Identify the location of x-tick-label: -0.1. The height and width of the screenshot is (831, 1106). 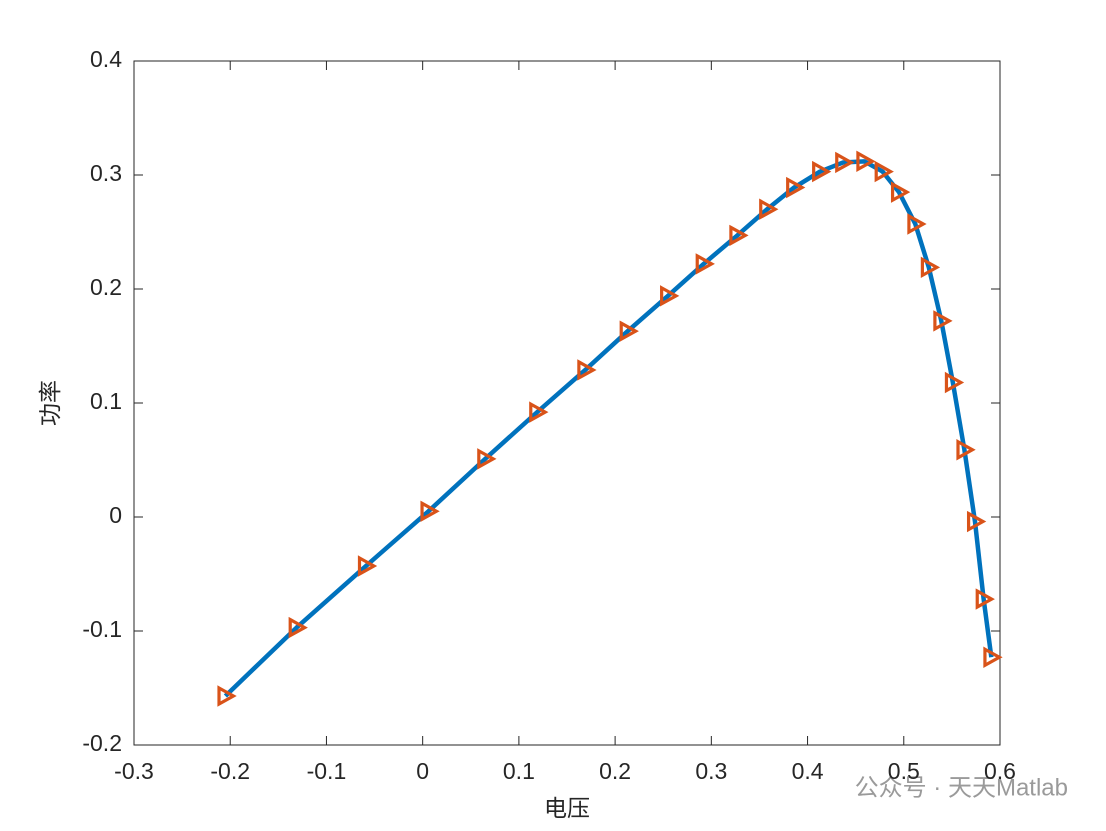
(327, 771).